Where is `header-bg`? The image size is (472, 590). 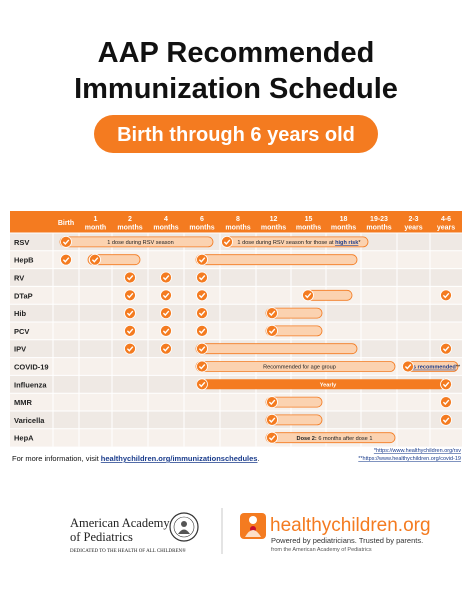
header-bg is located at coordinates (236, 222).